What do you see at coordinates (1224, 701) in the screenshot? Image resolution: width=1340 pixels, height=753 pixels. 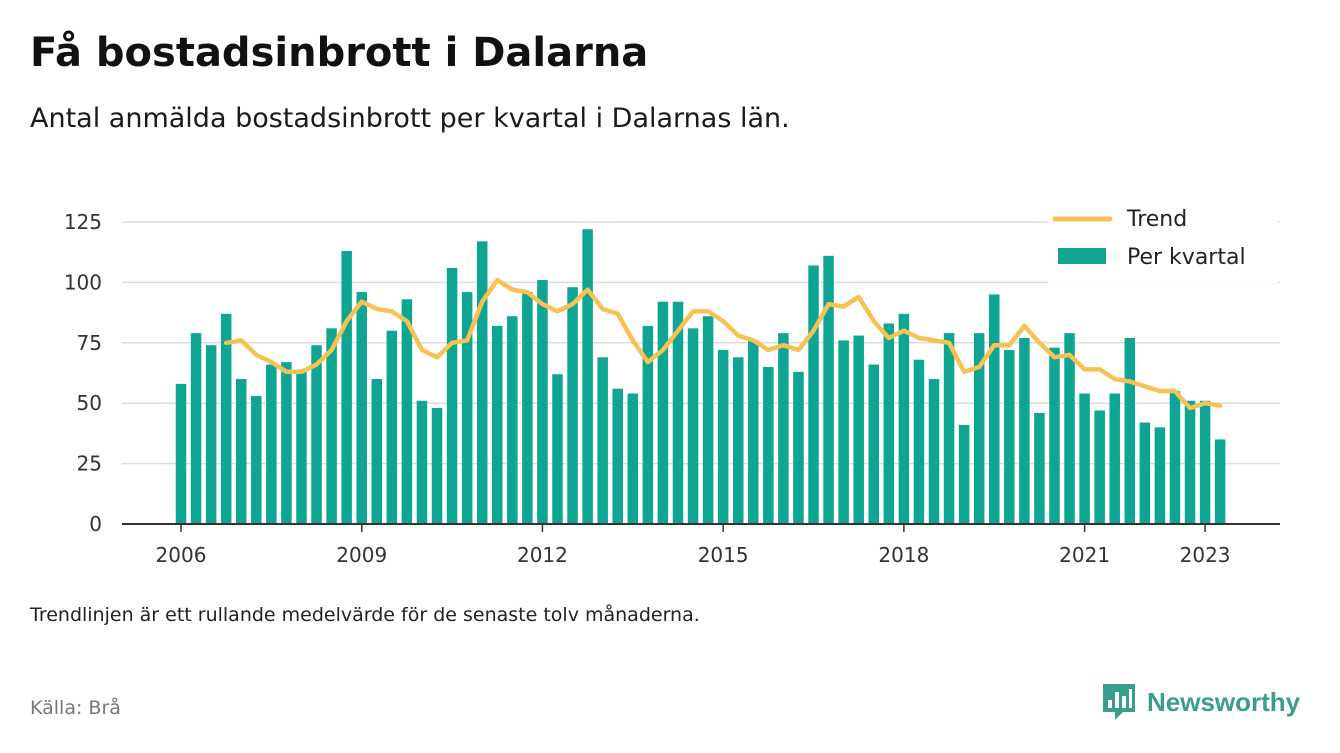 I see `brand-name: Newsworthy` at bounding box center [1224, 701].